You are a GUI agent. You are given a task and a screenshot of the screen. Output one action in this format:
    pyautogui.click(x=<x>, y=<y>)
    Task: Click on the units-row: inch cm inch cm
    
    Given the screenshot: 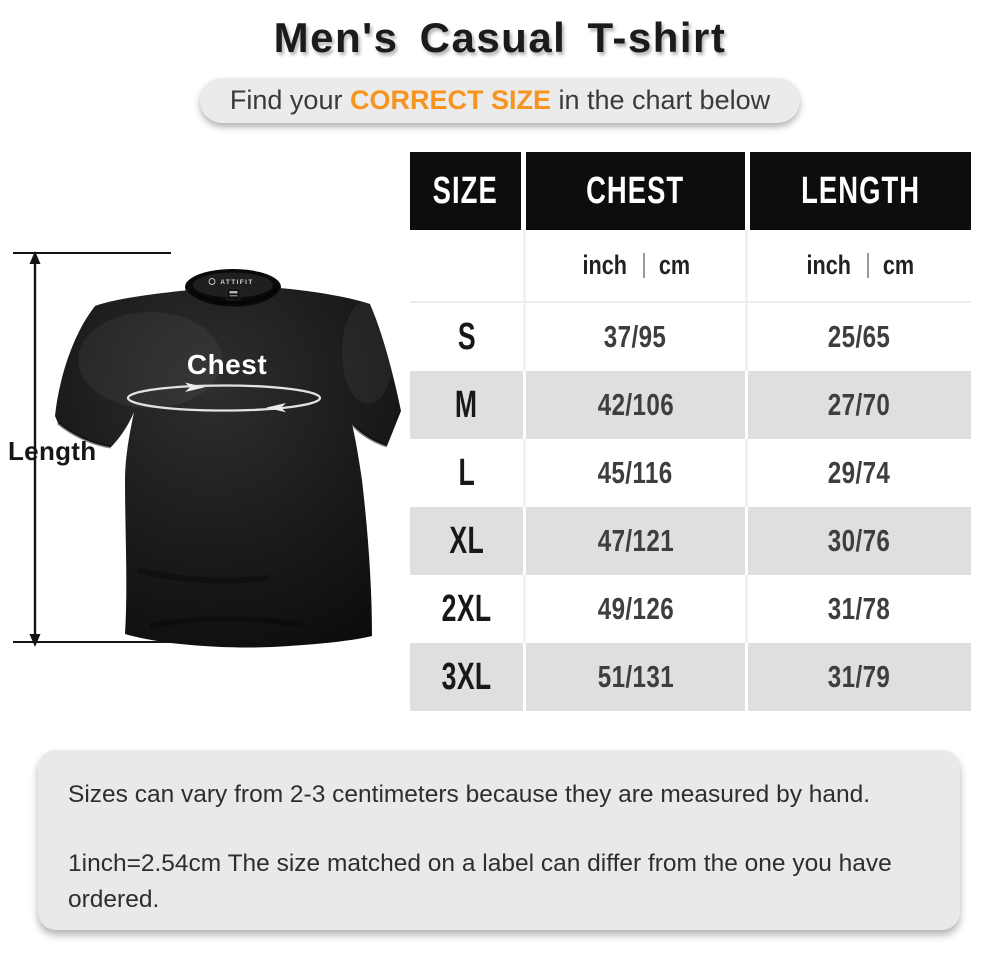 What is the action you would take?
    pyautogui.click(x=690, y=266)
    